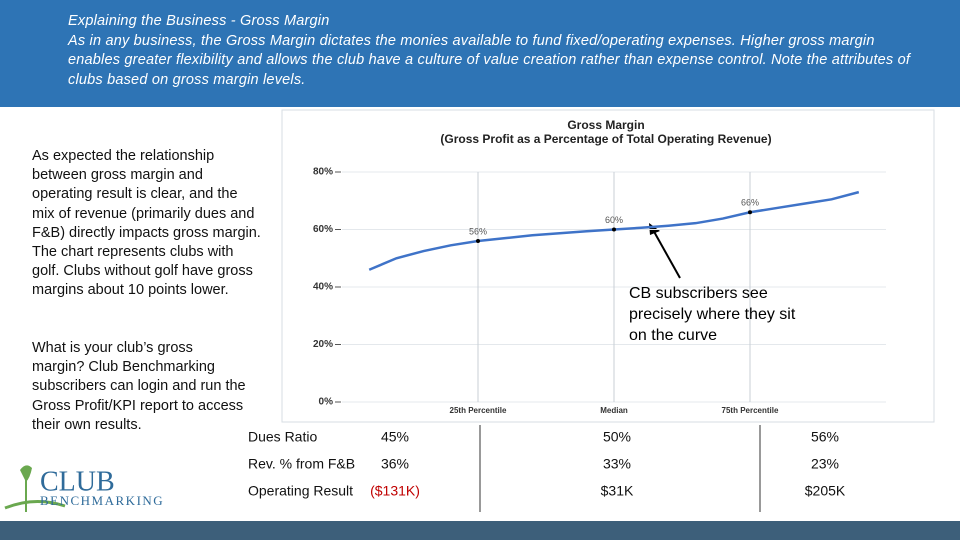  What do you see at coordinates (26, 473) in the screenshot?
I see `logo-flag` at bounding box center [26, 473].